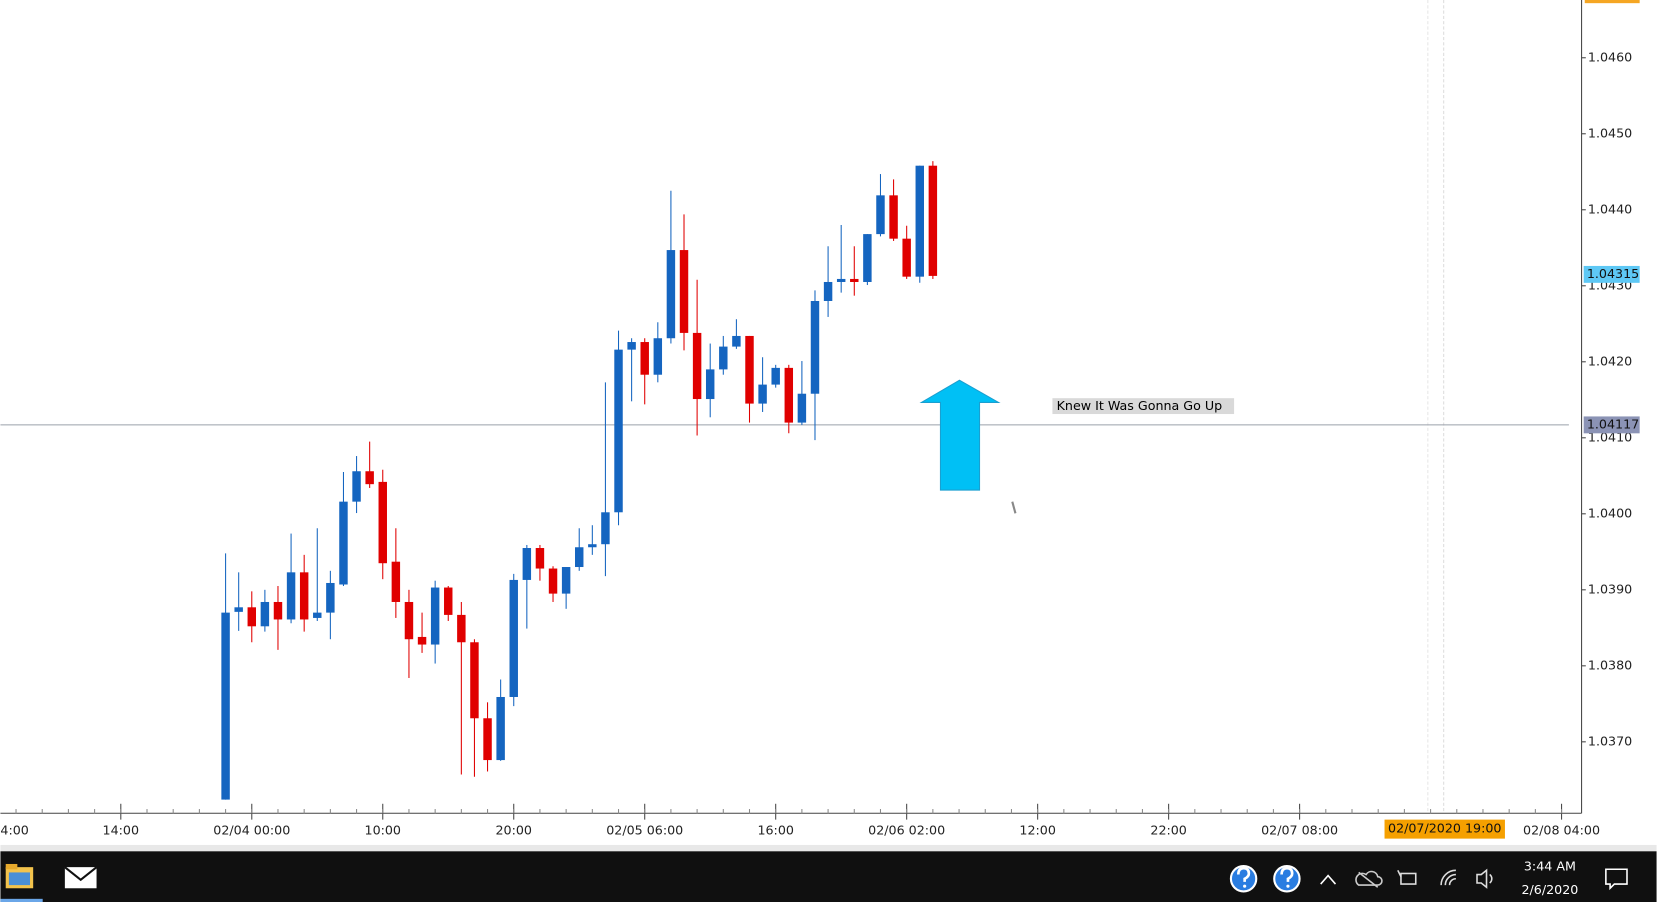 The image size is (1657, 902). What do you see at coordinates (1014, 507) in the screenshot?
I see `cursor-mark` at bounding box center [1014, 507].